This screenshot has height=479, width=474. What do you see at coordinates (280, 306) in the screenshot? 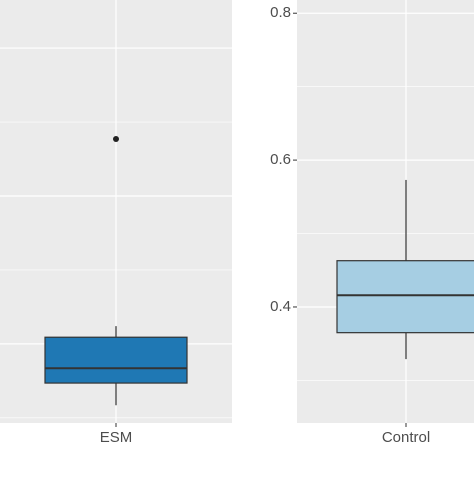
I see `y-tick-label: 0.4` at bounding box center [280, 306].